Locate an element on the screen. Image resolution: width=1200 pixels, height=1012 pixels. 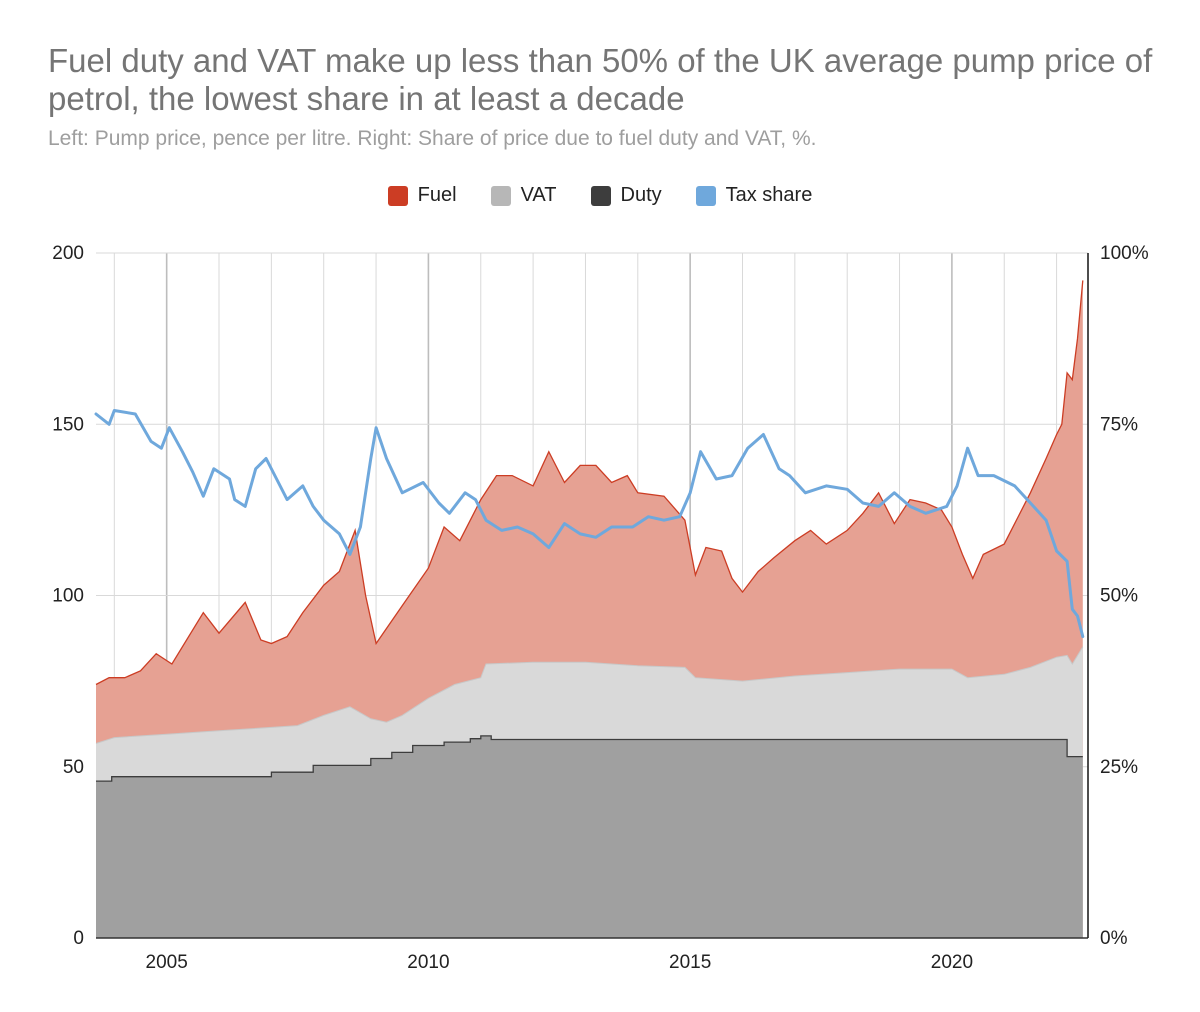
legend-label-duty: Duty is located at coordinates (641, 195).